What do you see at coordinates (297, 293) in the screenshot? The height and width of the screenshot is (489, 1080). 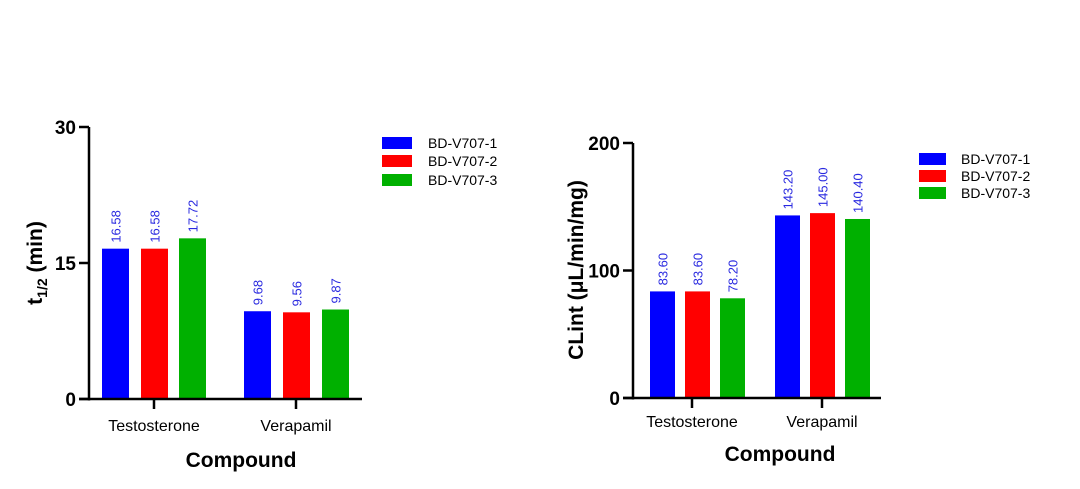 I see `data-label: 9.56` at bounding box center [297, 293].